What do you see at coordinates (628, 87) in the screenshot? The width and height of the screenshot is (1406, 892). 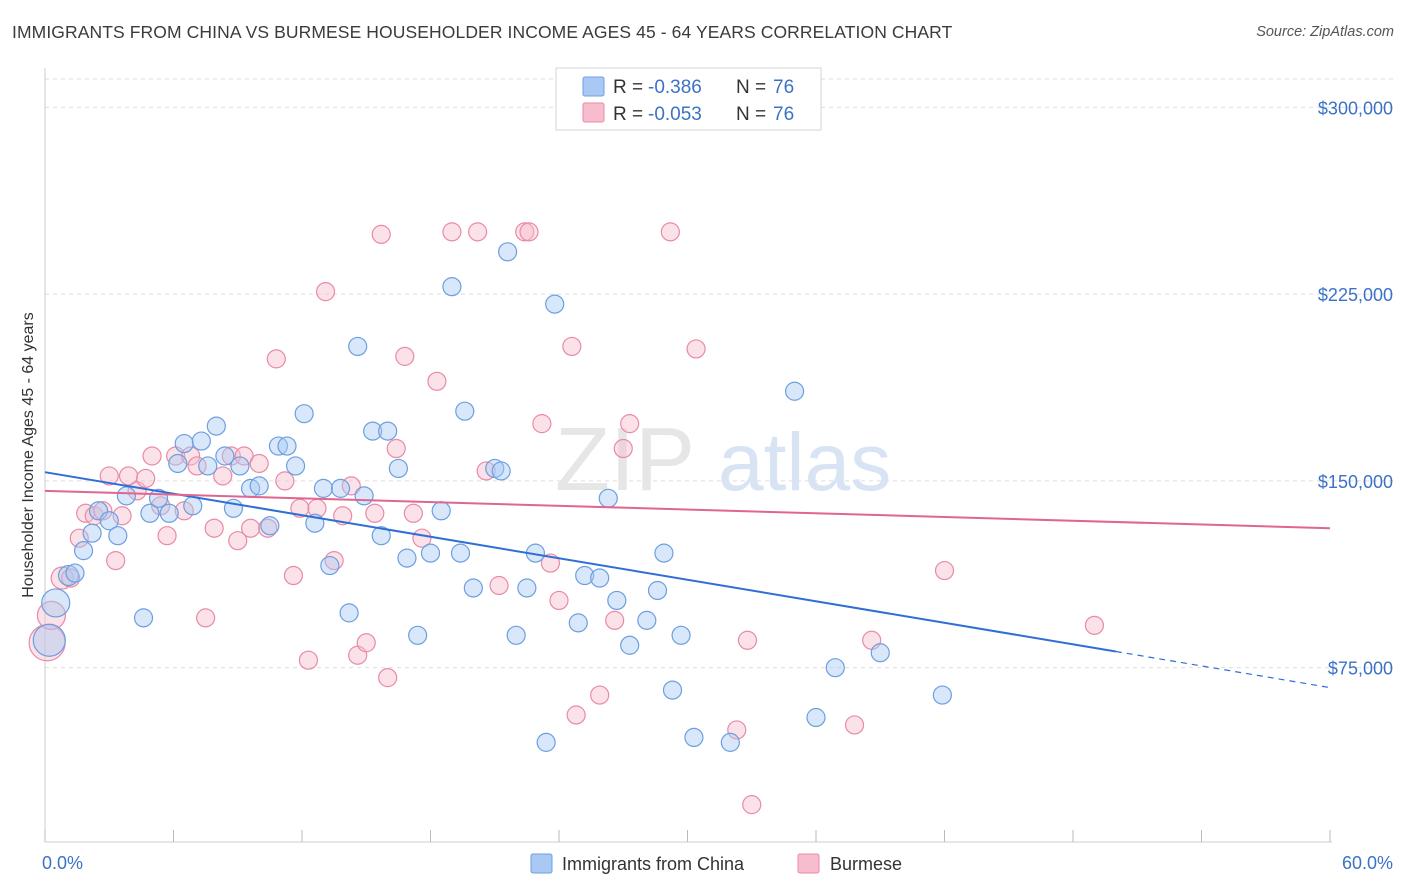 I see `legend-r-label-1: R =` at bounding box center [628, 87].